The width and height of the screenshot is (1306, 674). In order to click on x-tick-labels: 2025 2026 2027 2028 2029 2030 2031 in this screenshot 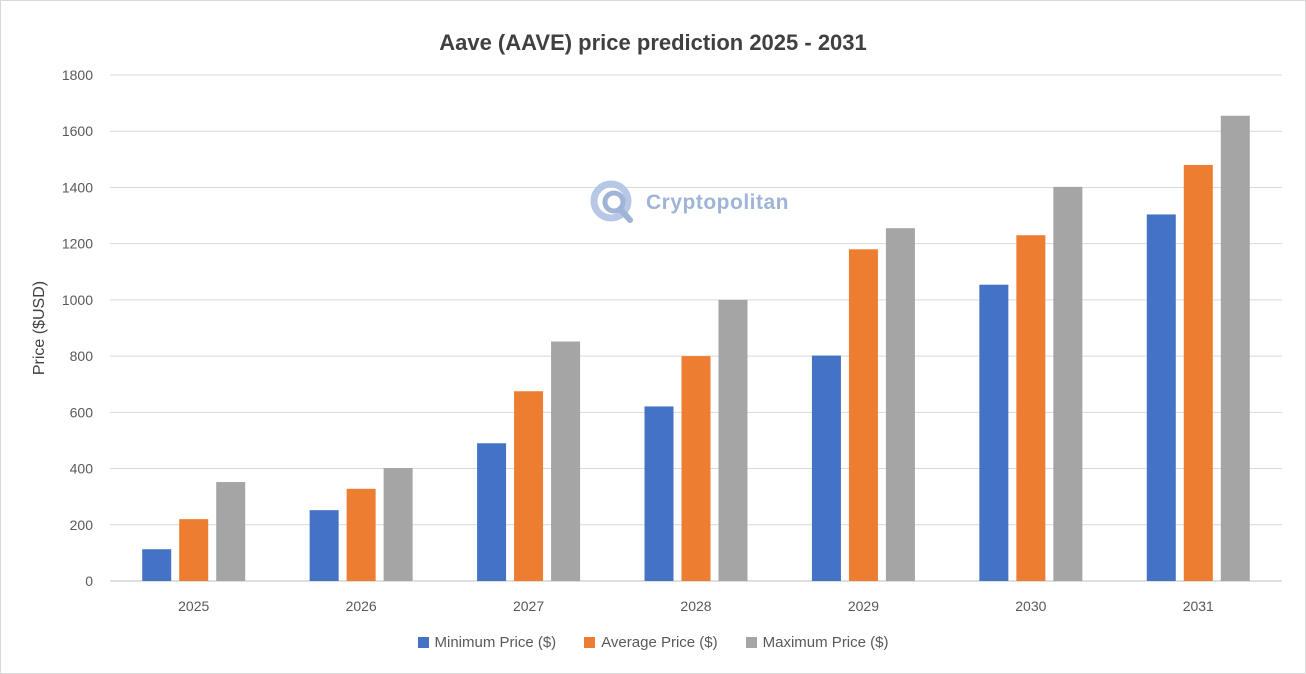, I will do `click(696, 606)`.